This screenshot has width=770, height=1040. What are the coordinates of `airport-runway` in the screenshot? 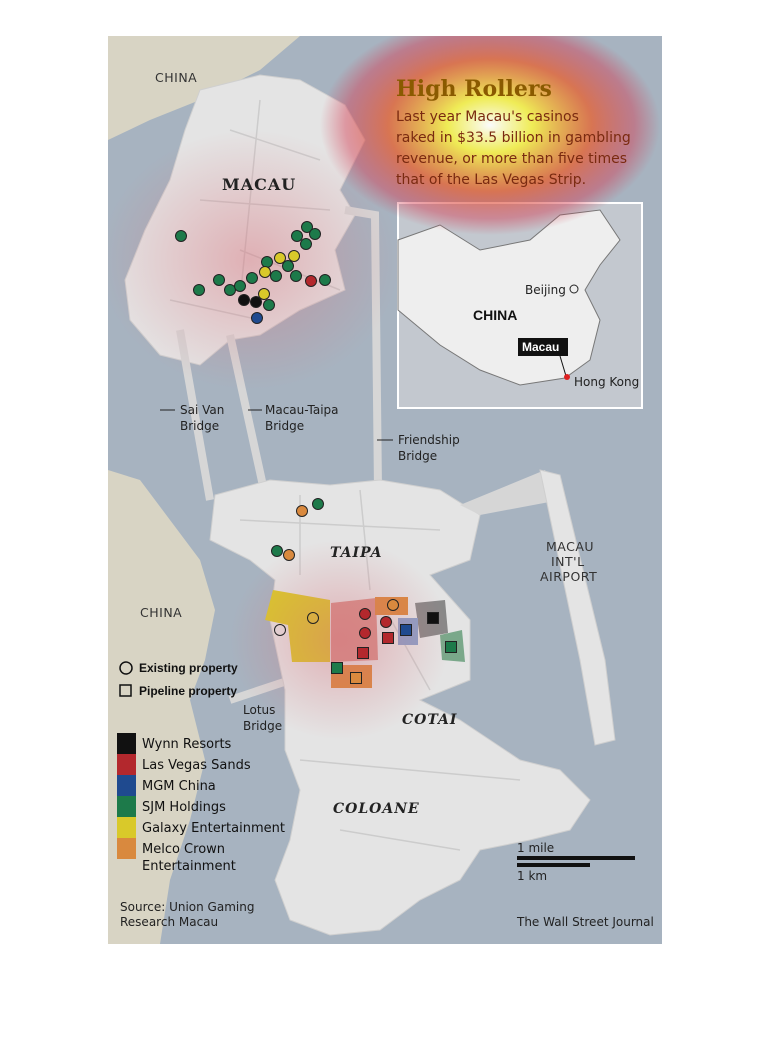 It's located at (577, 607).